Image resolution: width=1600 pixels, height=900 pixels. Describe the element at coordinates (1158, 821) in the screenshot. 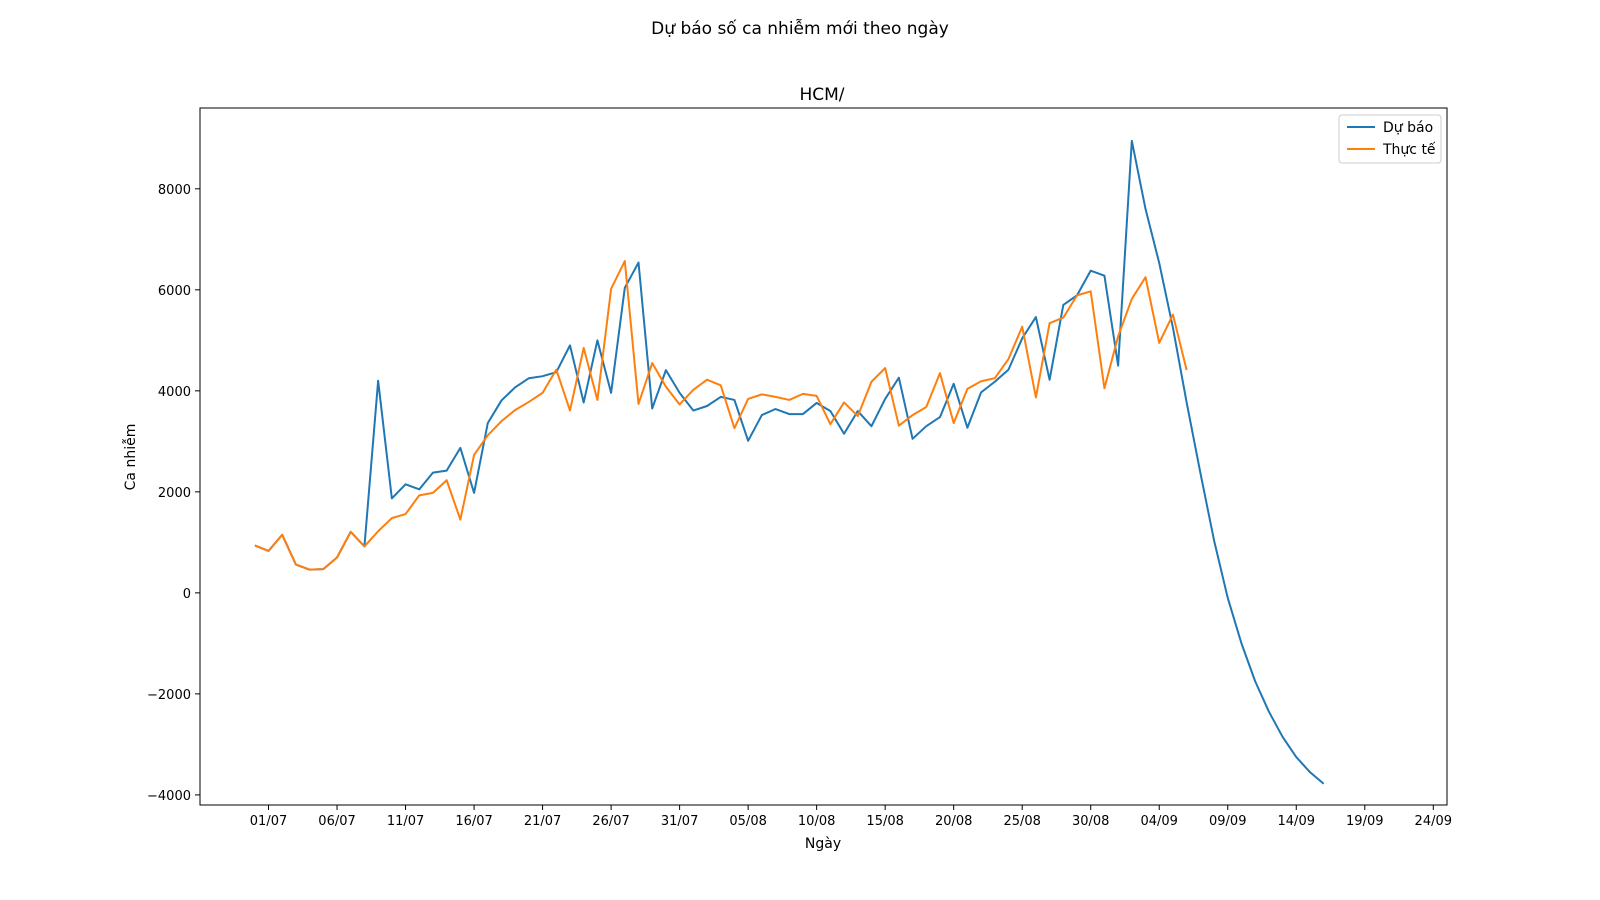

I see `x-tick-label: 04/09` at that location.